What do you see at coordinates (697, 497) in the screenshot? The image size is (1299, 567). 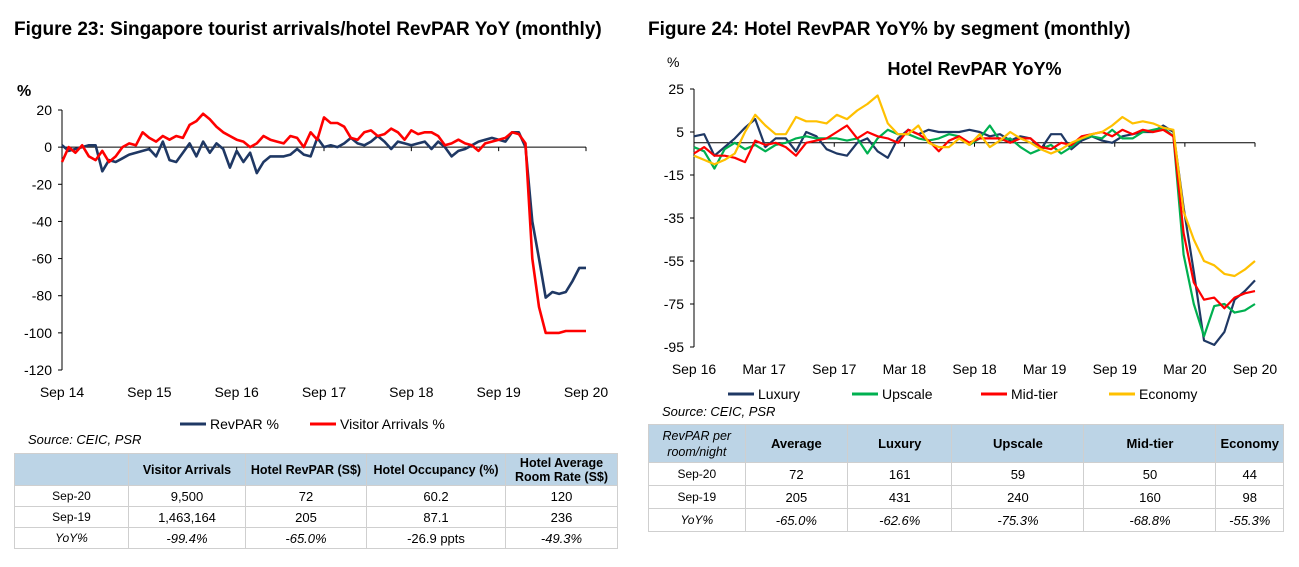 I see `table-cell: Sep-19` at bounding box center [697, 497].